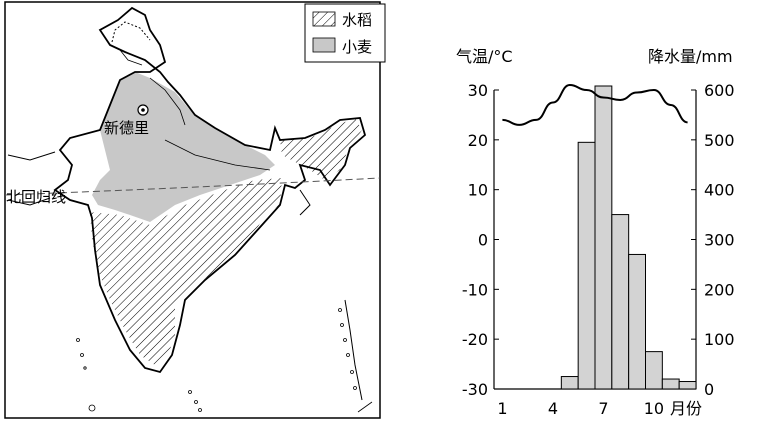  What do you see at coordinates (690, 56) in the screenshot?
I see `right-axis-title: 降水量/mm` at bounding box center [690, 56].